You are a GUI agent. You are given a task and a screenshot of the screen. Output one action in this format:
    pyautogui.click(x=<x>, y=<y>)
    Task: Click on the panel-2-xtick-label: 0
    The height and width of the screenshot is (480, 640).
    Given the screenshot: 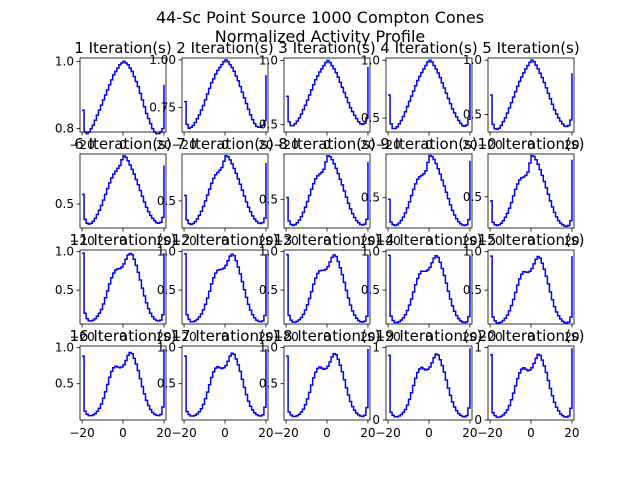 What is the action you would take?
    pyautogui.click(x=225, y=145)
    